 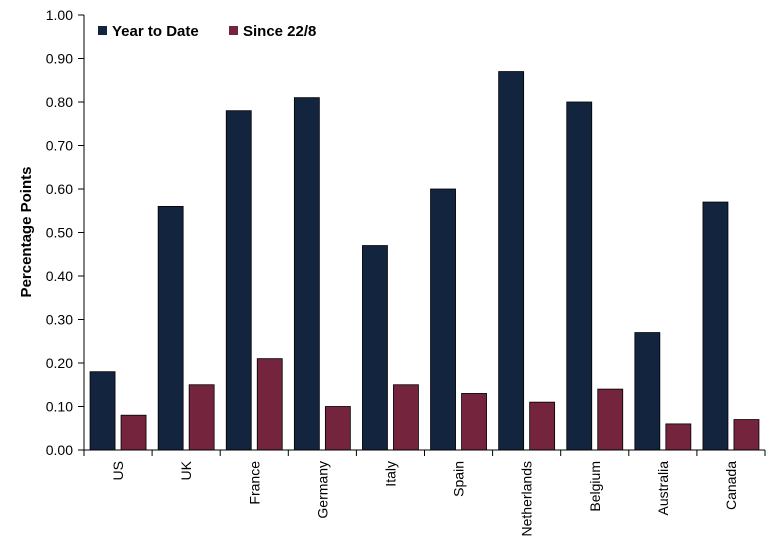 What do you see at coordinates (59, 146) in the screenshot?
I see `y-tick-label: 0.70` at bounding box center [59, 146].